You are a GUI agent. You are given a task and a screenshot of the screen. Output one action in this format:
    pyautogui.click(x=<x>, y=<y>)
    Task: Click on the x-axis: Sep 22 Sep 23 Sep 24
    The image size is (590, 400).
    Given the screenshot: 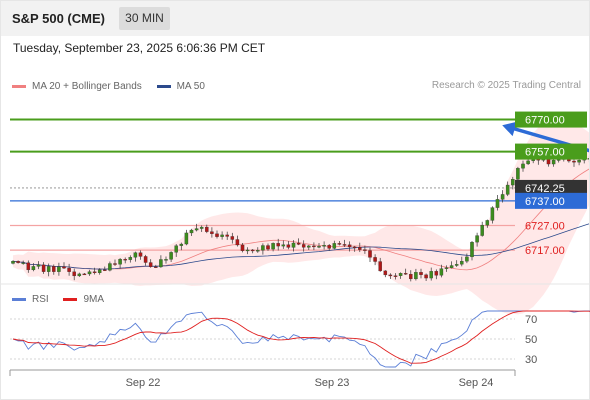 What is the action you would take?
    pyautogui.click(x=262, y=379)
    